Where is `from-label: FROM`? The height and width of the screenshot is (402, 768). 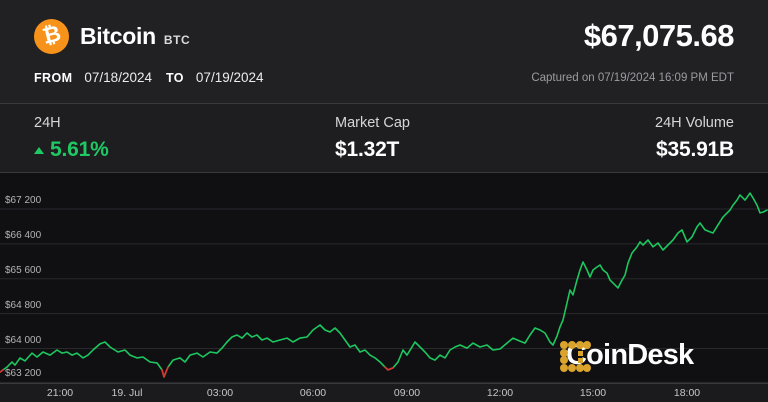
from-label: FROM is located at coordinates (53, 77).